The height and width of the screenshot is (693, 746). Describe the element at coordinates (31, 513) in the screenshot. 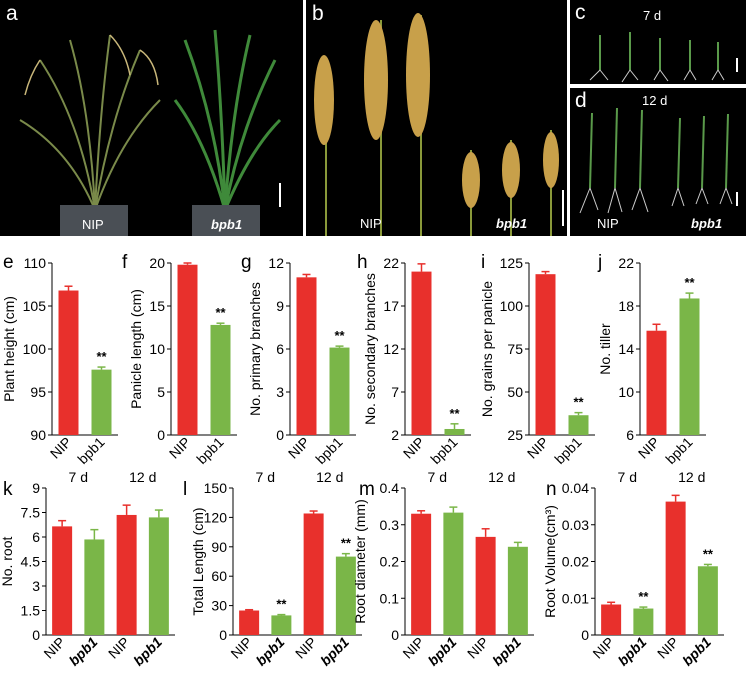

I see `y-tick-label: 7.5` at that location.